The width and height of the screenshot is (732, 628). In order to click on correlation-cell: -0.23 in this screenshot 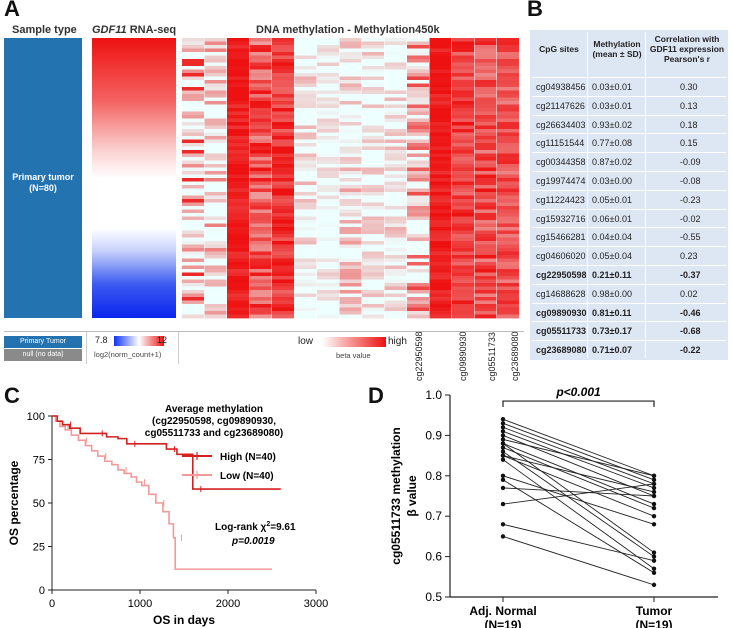, I will do `click(690, 199)`.